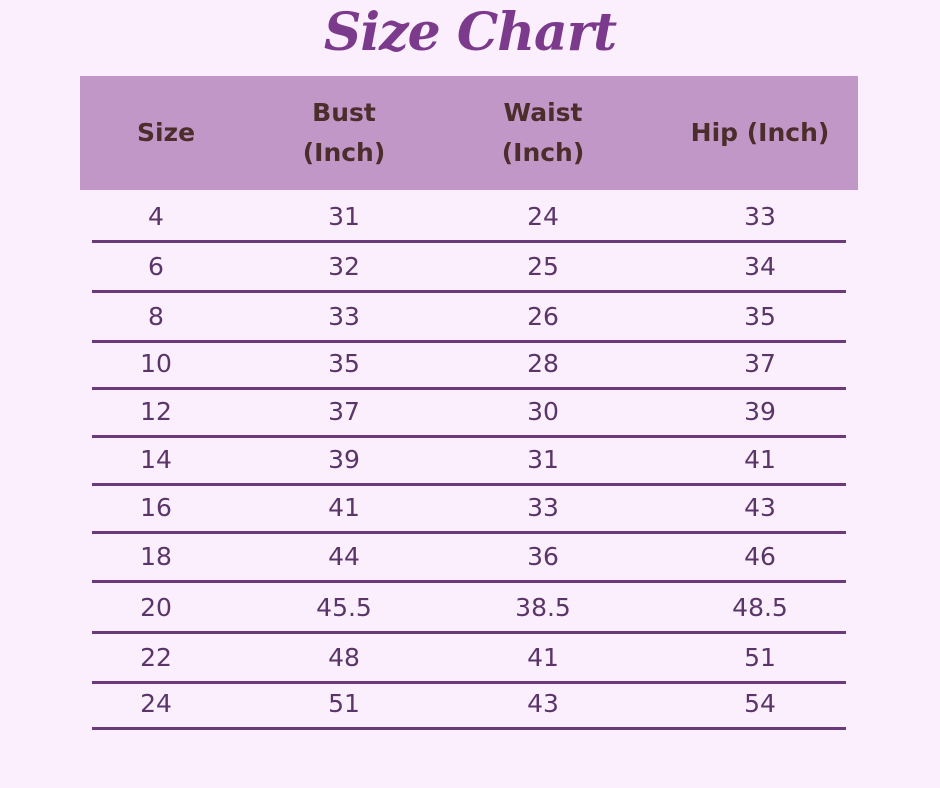  Describe the element at coordinates (469, 705) in the screenshot. I see `table-row: 24 51 43 54` at that location.